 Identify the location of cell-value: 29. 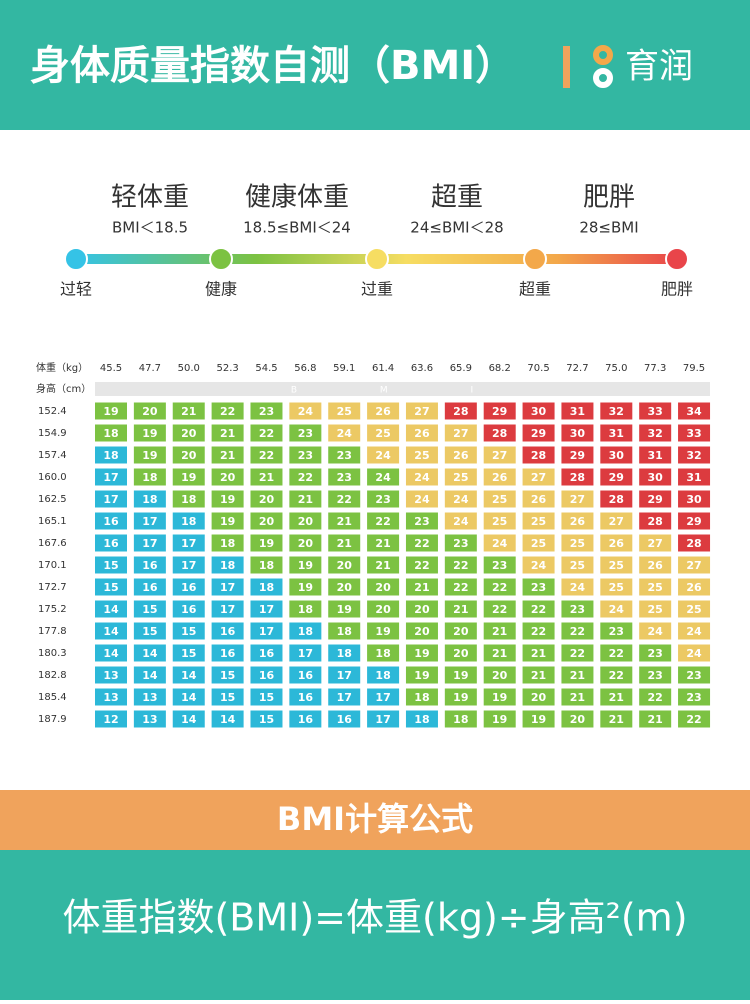
(616, 477).